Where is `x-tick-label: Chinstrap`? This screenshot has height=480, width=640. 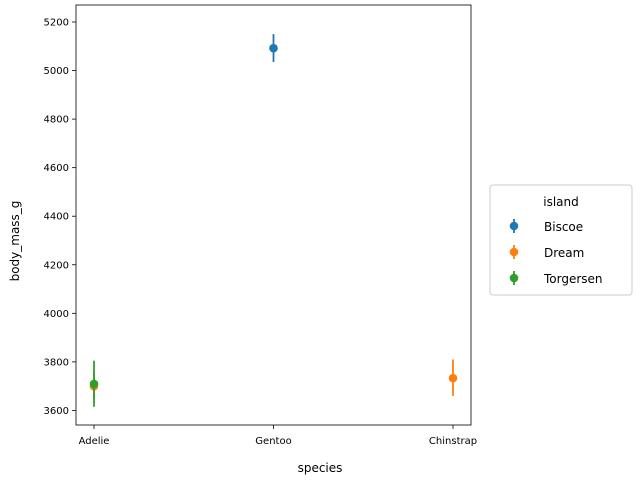
x-tick-label: Chinstrap is located at coordinates (453, 441).